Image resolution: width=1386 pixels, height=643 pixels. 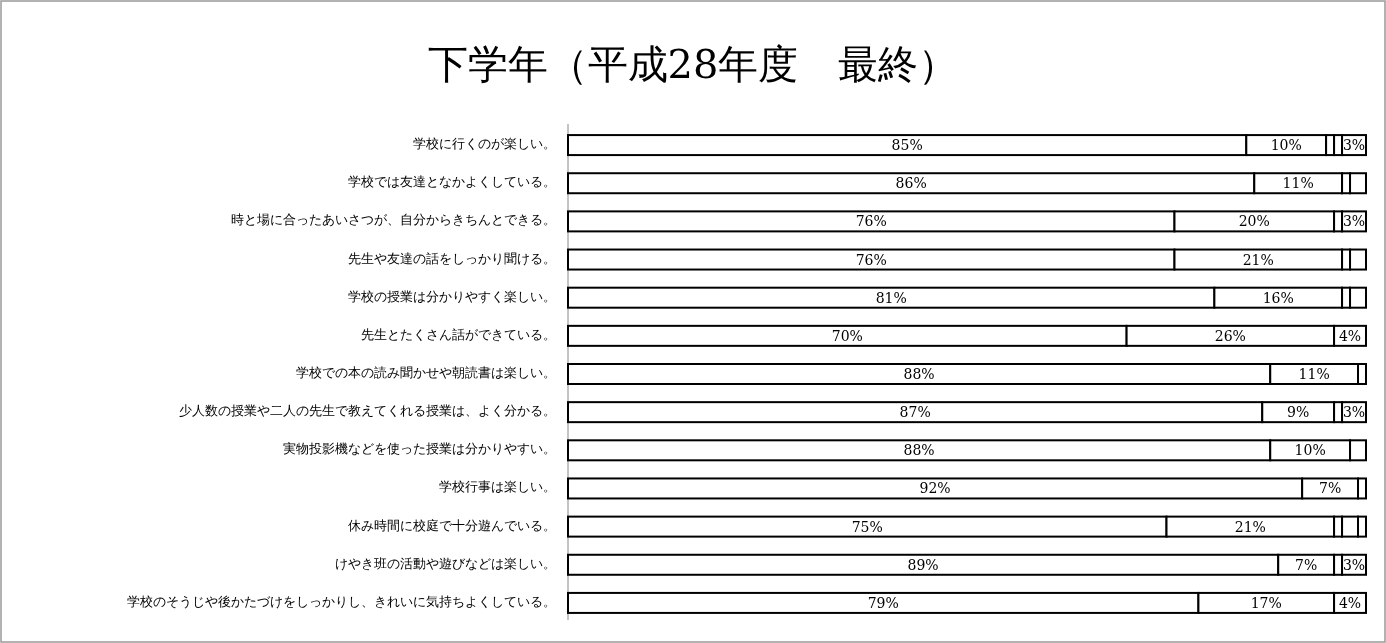 What do you see at coordinates (915, 412) in the screenshot?
I see `data-label: 87%` at bounding box center [915, 412].